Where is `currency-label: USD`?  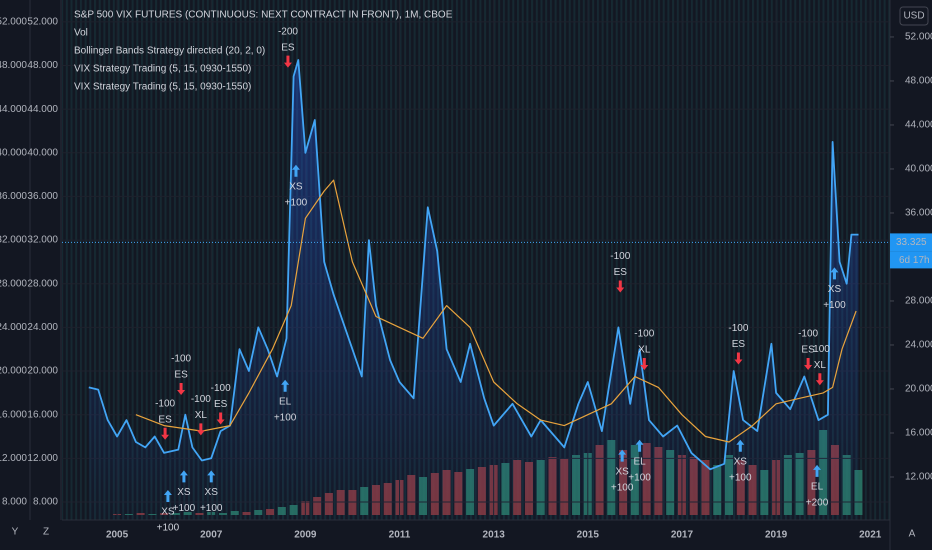 currency-label: USD is located at coordinates (913, 16).